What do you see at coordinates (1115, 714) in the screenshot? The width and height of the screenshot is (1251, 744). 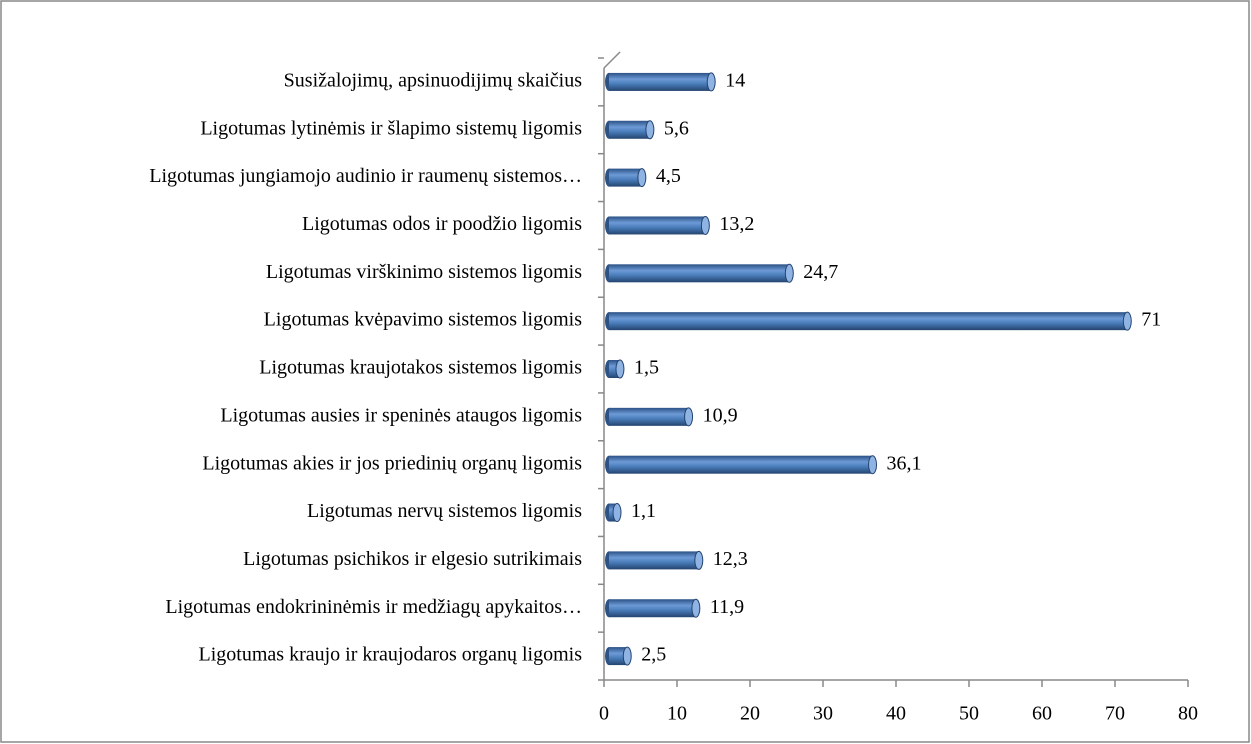 I see `x-tick-label: 70` at bounding box center [1115, 714].